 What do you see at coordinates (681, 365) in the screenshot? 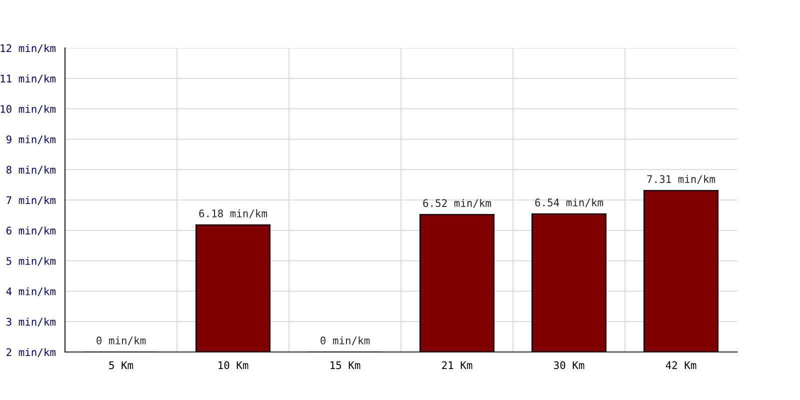
I see `x-tick-label: 42 Km` at bounding box center [681, 365].